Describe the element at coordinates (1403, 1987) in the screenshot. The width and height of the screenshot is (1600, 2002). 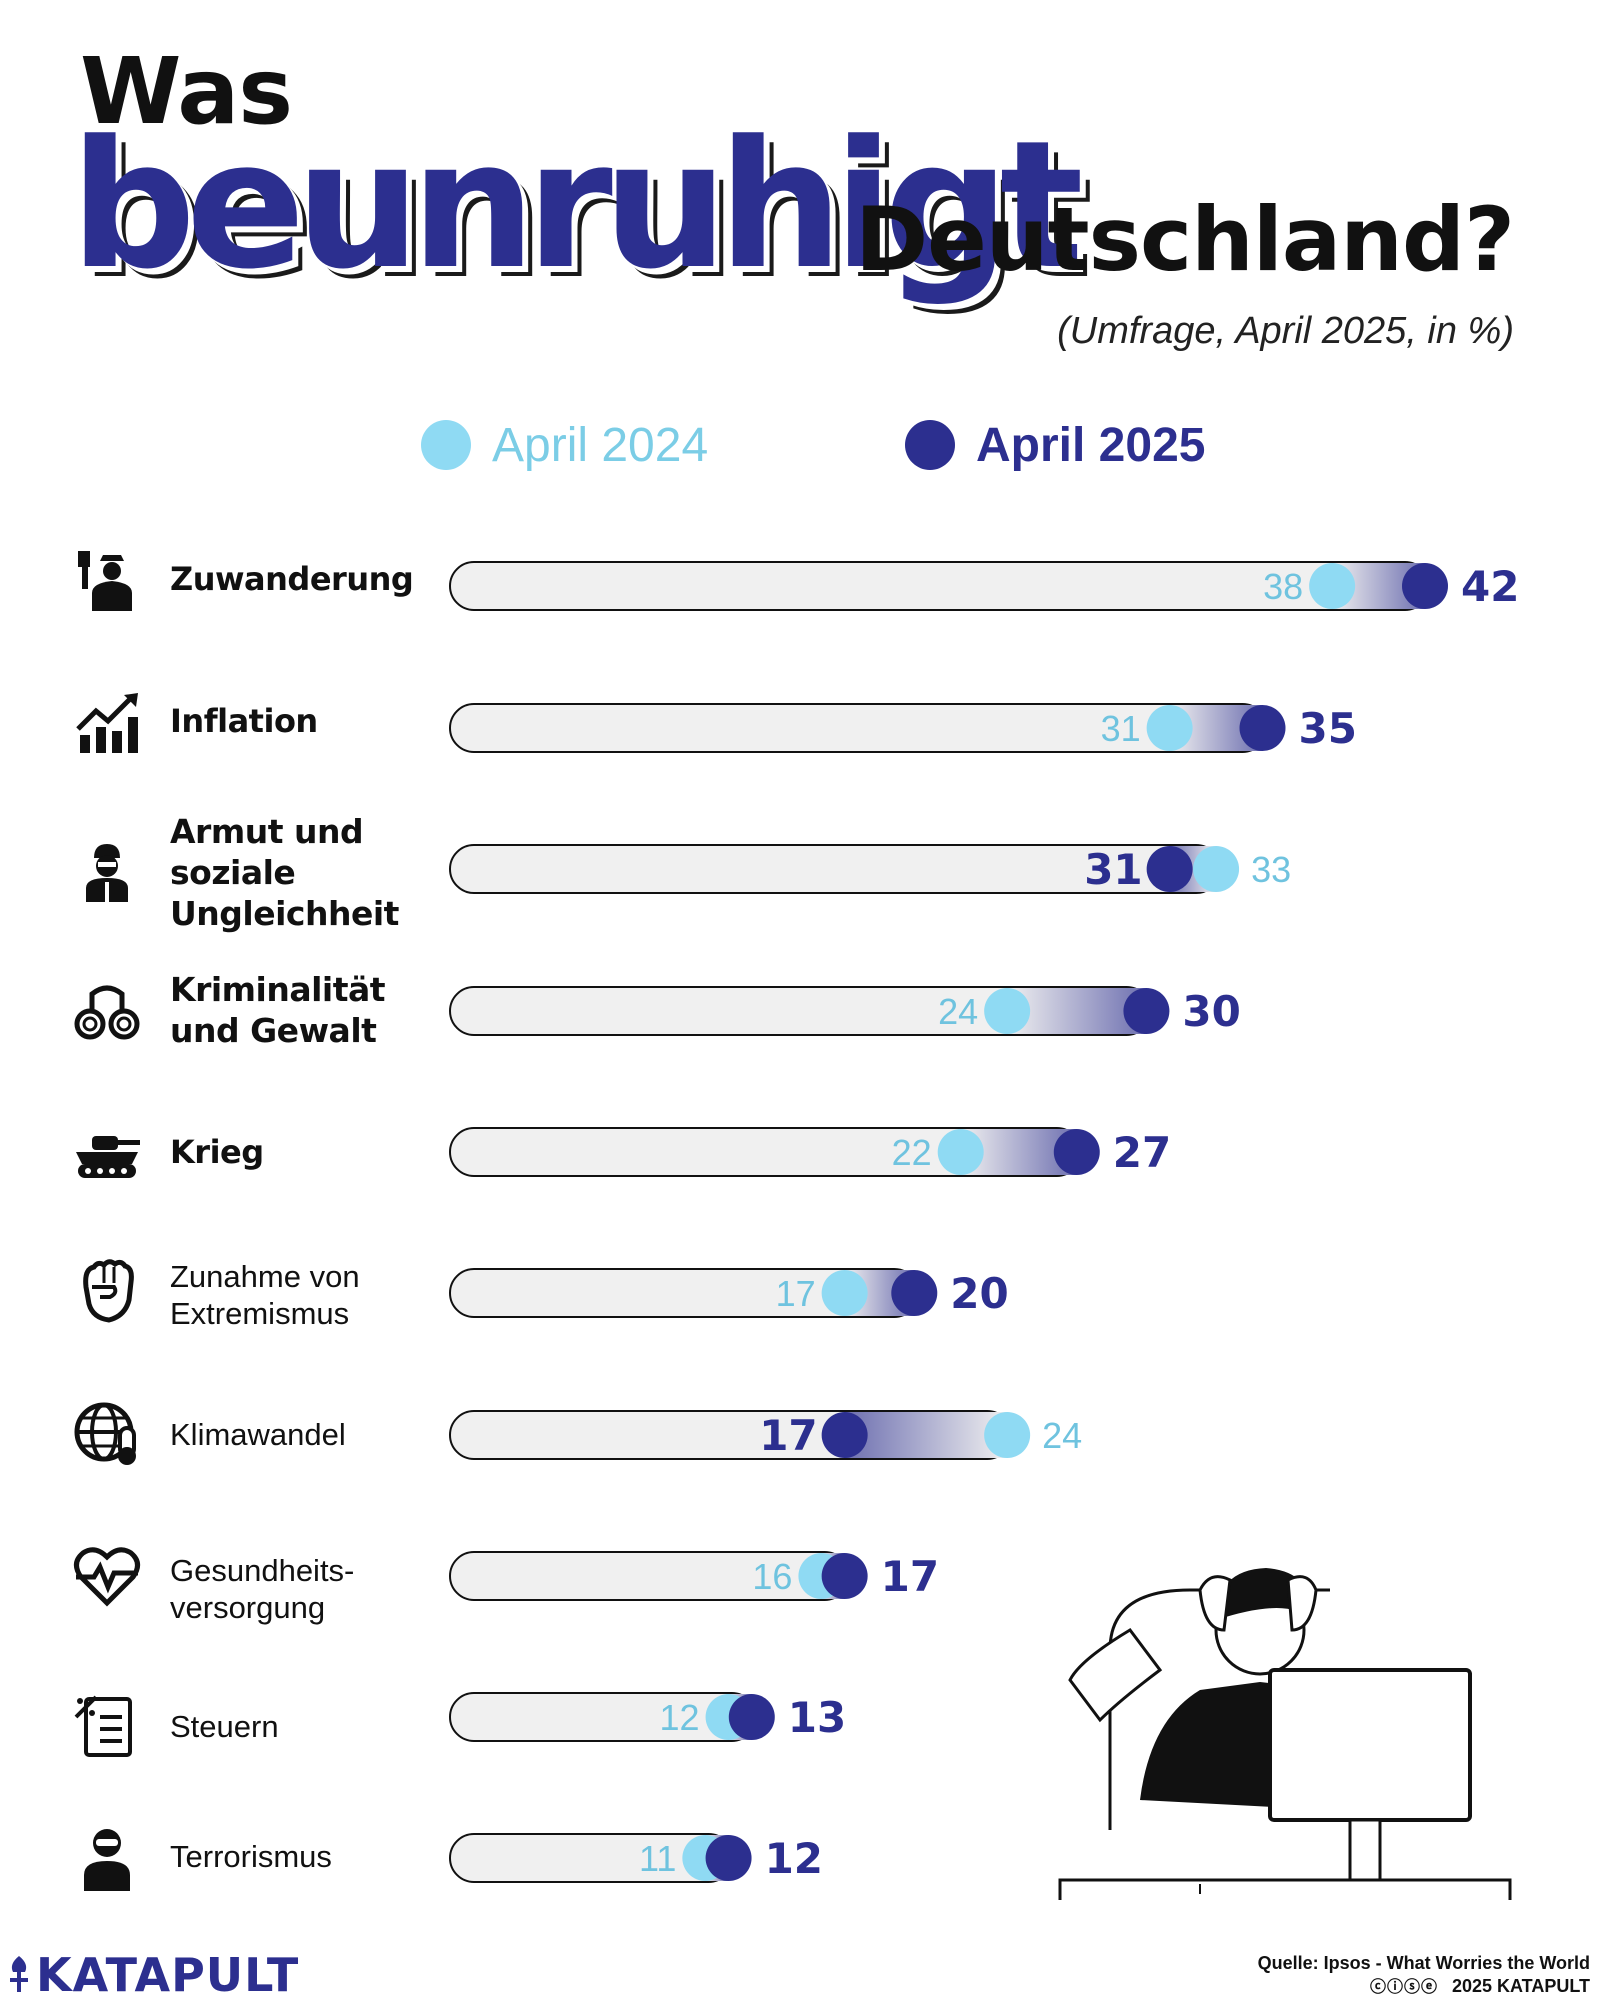
I see `license-icons: ⓒⓘⓢⓔ` at that location.